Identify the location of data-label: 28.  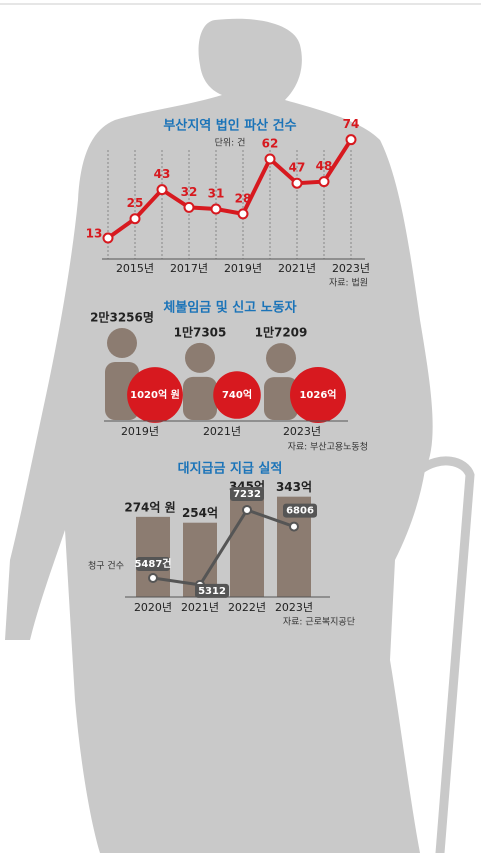
(243, 198).